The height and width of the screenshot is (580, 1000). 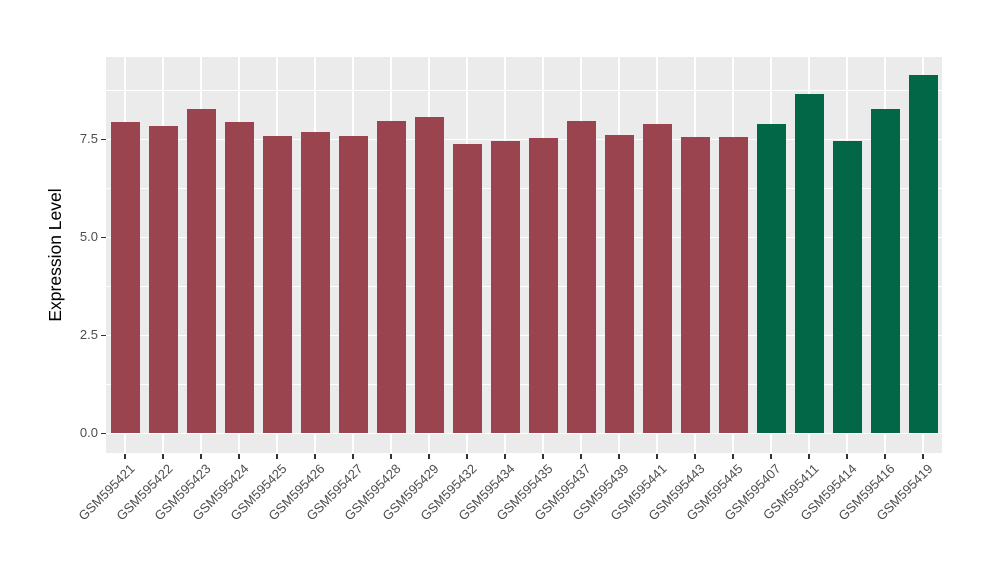 What do you see at coordinates (88, 237) in the screenshot?
I see `y-tick-label: 5.0` at bounding box center [88, 237].